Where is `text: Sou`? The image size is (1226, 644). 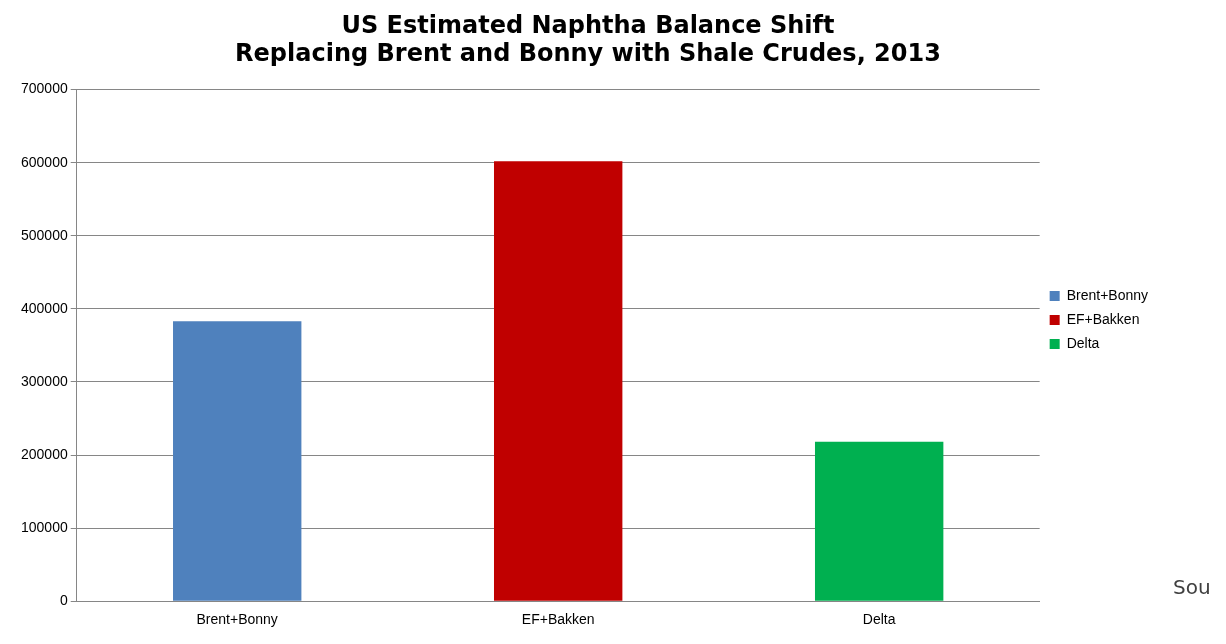 text: Sou is located at coordinates (1192, 587).